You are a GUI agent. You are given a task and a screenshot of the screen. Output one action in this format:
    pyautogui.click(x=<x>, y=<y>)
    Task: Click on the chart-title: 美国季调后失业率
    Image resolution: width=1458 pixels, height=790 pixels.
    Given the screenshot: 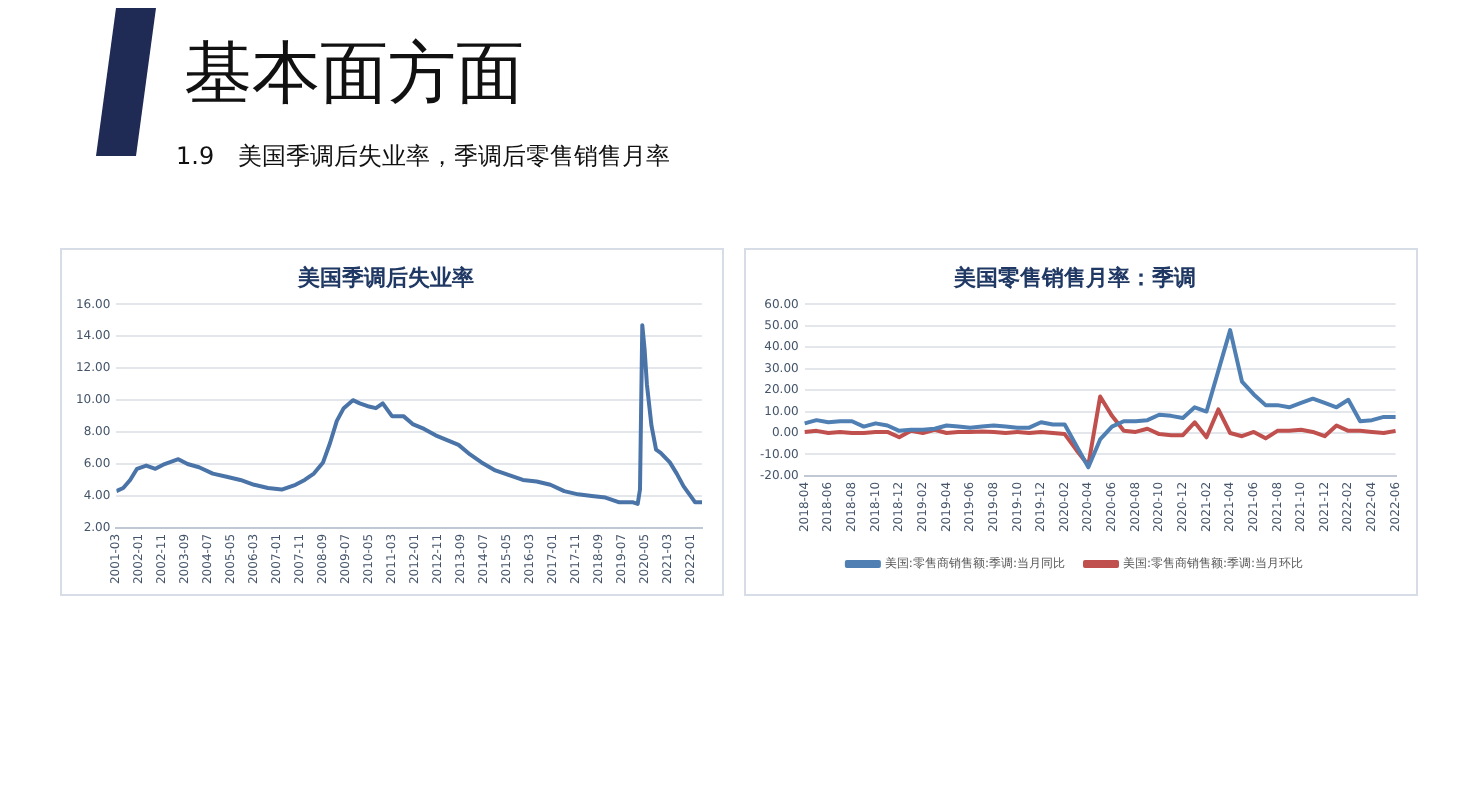 What is the action you would take?
    pyautogui.click(x=385, y=277)
    